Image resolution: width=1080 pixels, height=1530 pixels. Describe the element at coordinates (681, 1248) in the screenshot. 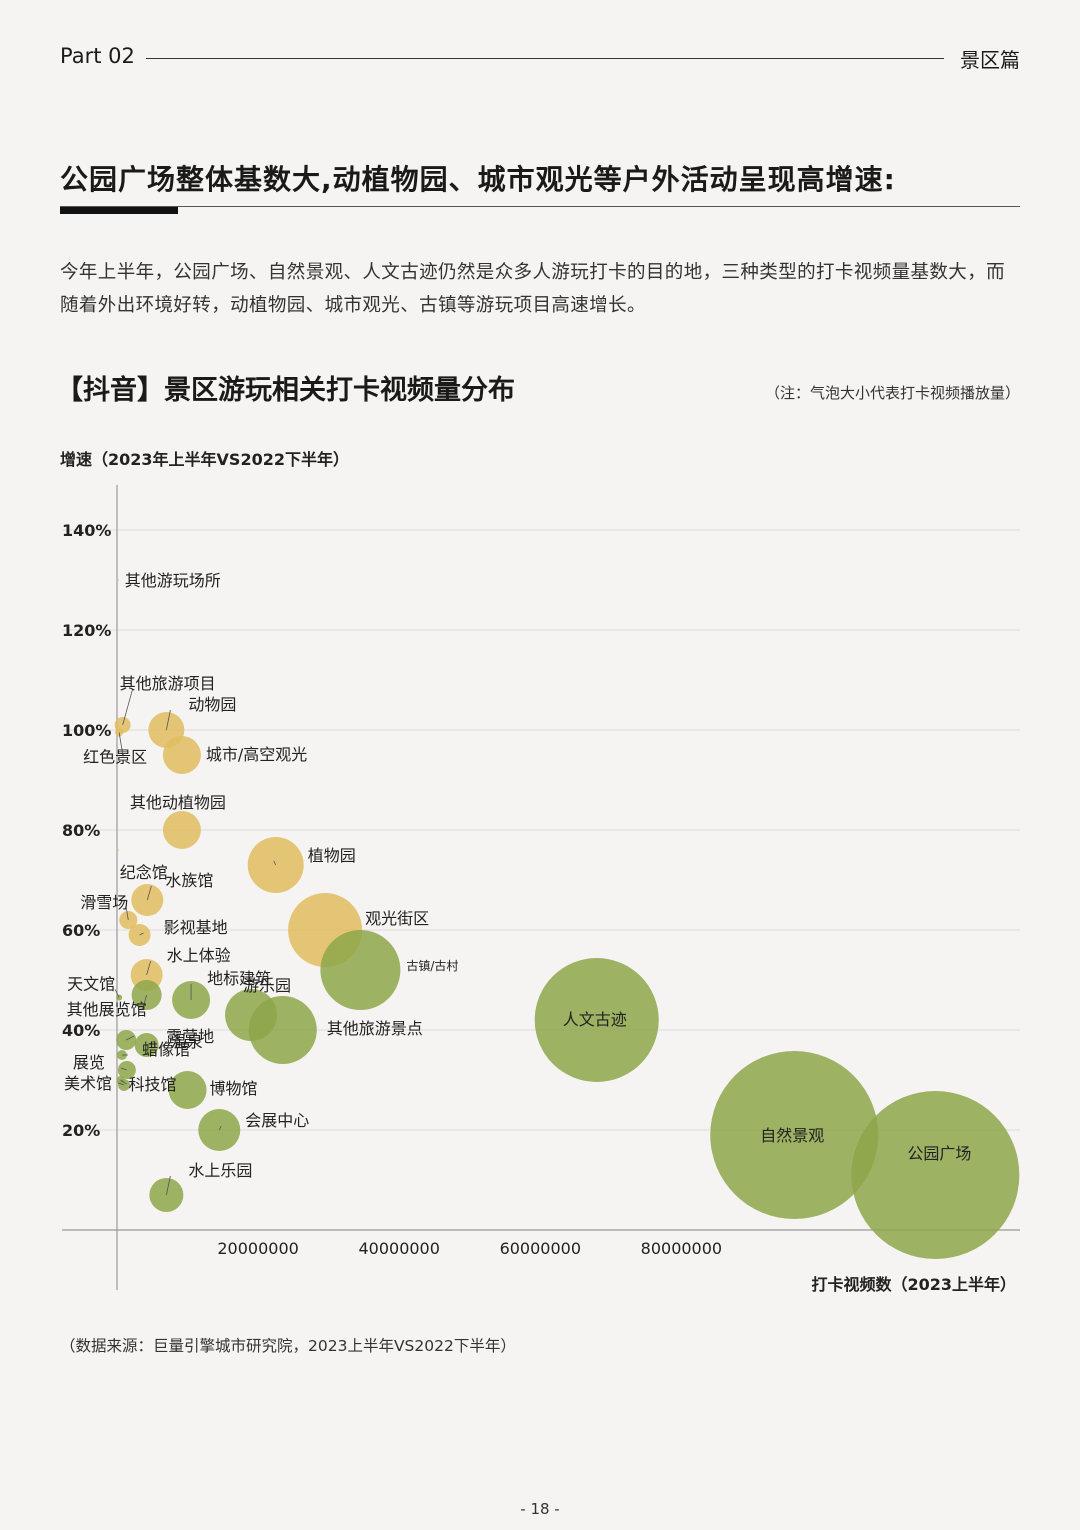

I see `x-tick-label: 80000000` at that location.